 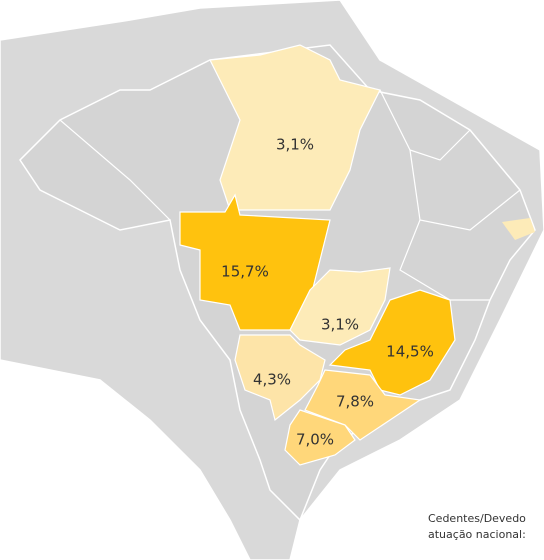 What do you see at coordinates (410, 352) in the screenshot?
I see `region-label: 14,5%` at bounding box center [410, 352].